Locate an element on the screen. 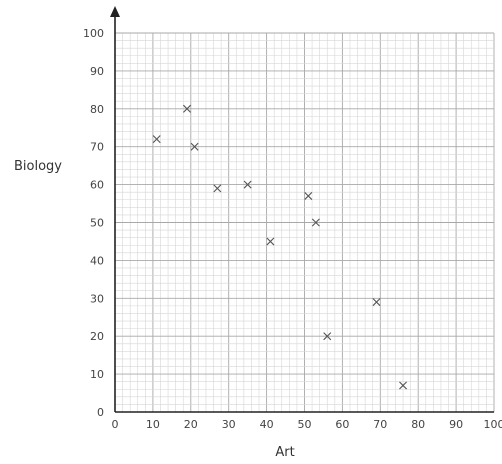 Image resolution: width=502 pixels, height=464 pixels. x-tick-label: 50 is located at coordinates (305, 424).